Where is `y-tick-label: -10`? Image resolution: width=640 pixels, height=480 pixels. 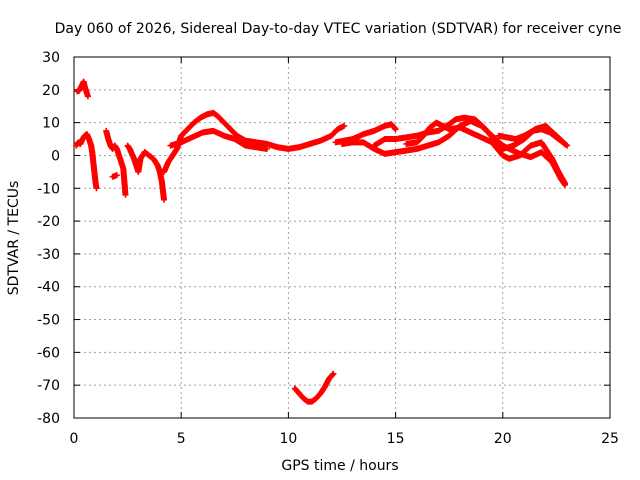 y-tick-label: -10 is located at coordinates (48, 189).